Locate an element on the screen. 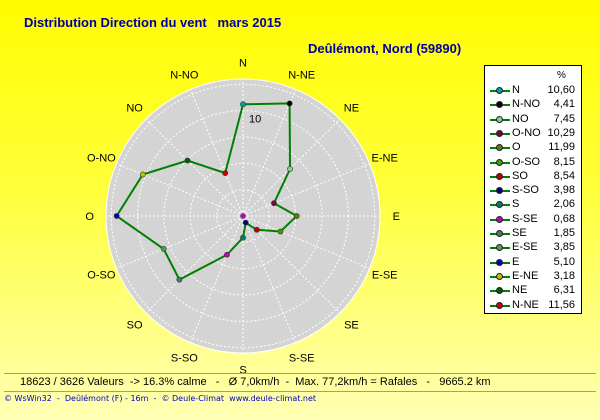 The height and width of the screenshot is (420, 600). spoke-n-ne is located at coordinates (269, 153).